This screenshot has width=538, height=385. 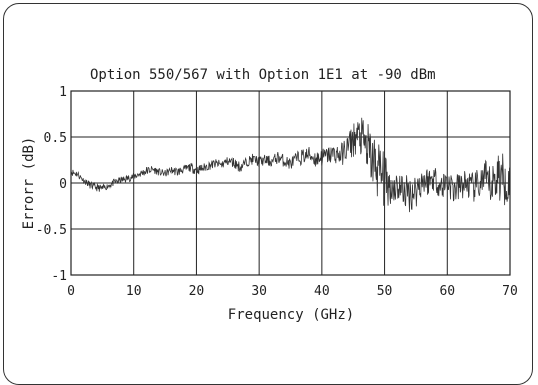 What do you see at coordinates (51, 184) in the screenshot?
I see `y-tick-labels: 1 0.5 0 -0.5 -1` at bounding box center [51, 184].